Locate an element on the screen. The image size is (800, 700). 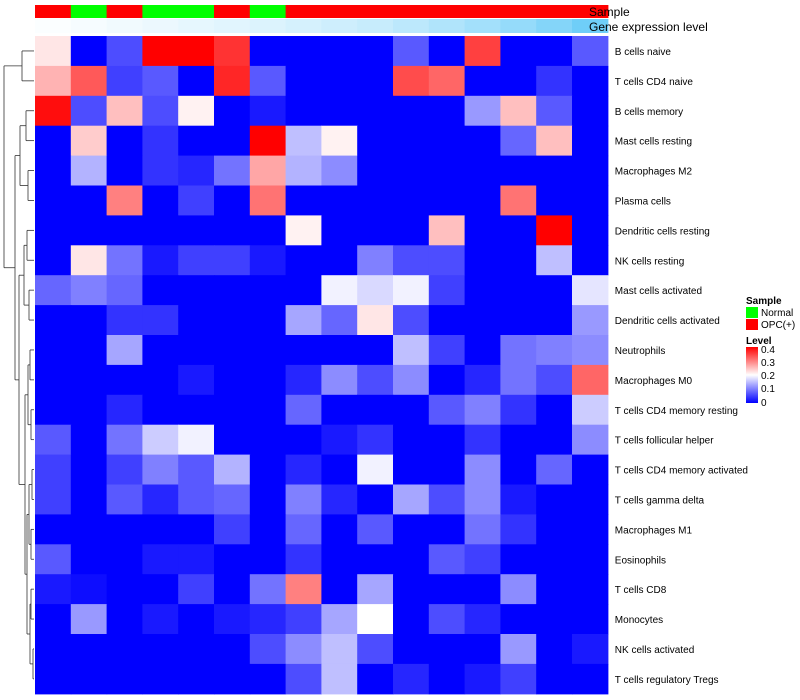
row-label: Dendritic cells activated is located at coordinates (667, 321).